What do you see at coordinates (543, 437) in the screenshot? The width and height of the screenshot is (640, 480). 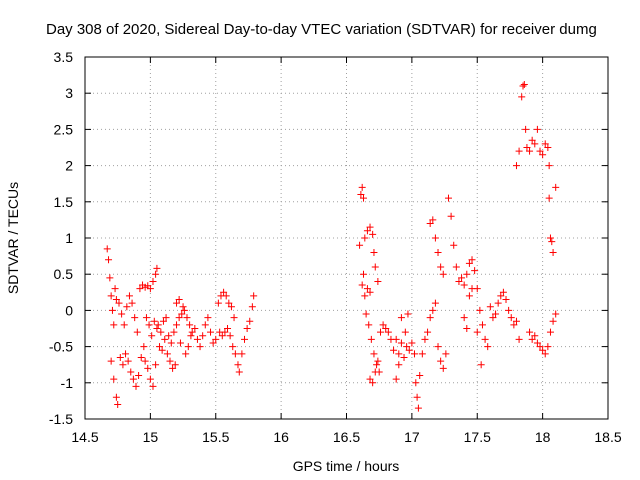 I see `x-tick-label: 18` at bounding box center [543, 437].